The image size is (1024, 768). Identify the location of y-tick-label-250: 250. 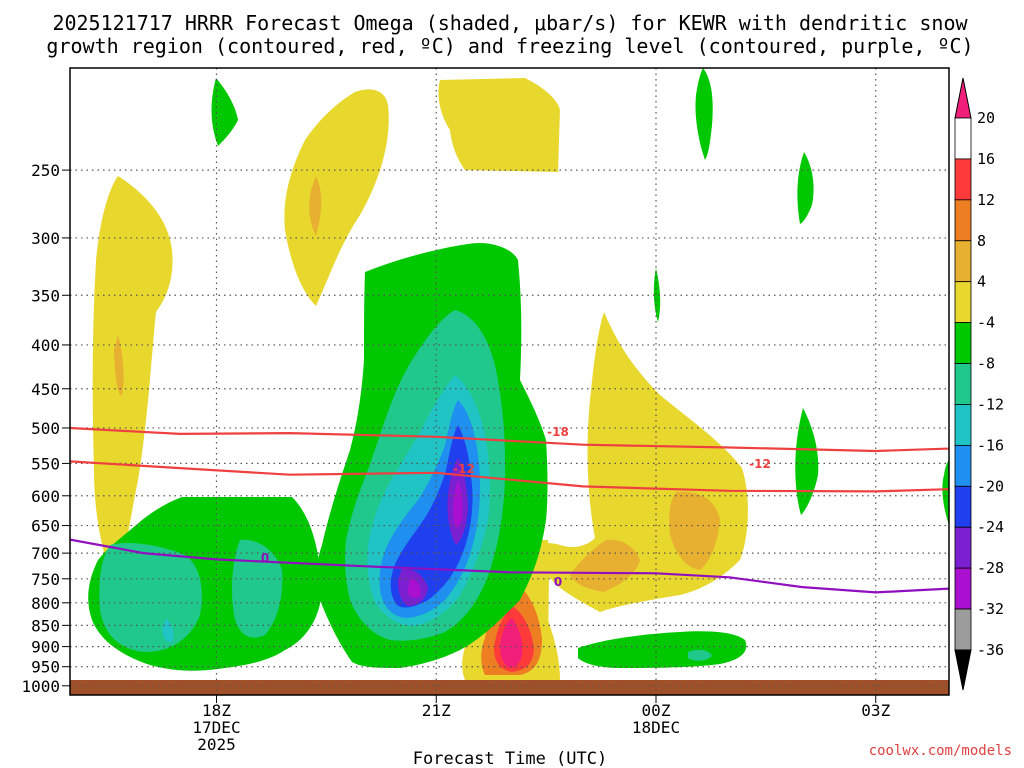
(45, 170).